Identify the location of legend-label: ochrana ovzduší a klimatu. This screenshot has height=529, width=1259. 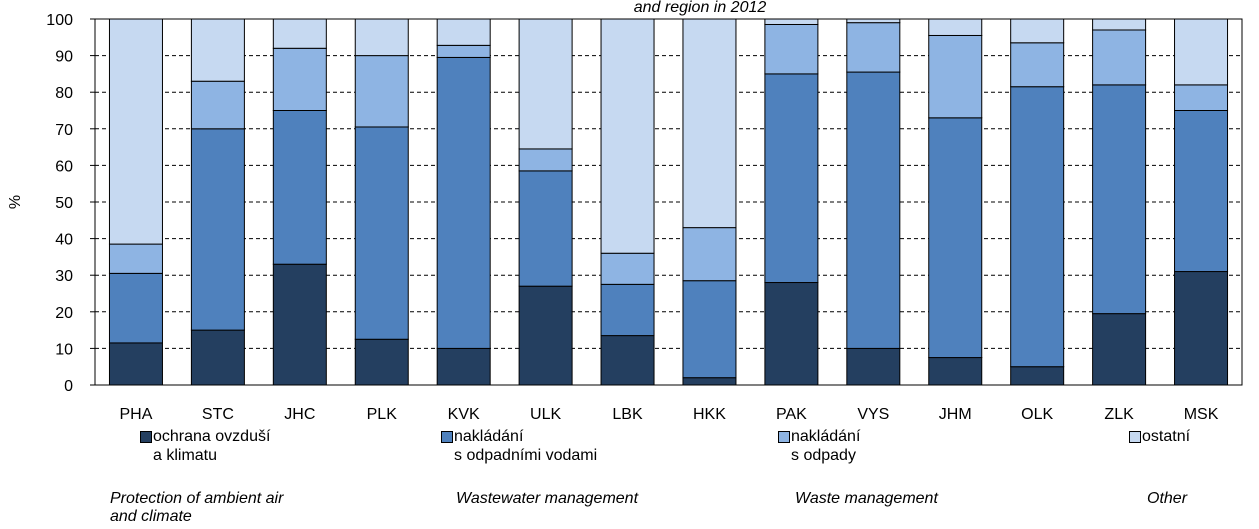
(212, 446).